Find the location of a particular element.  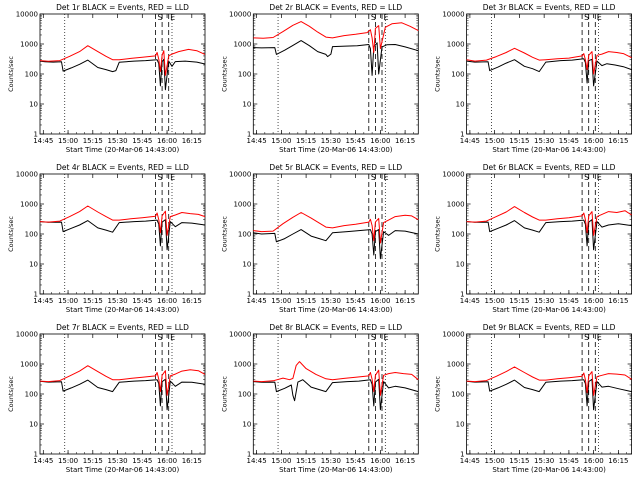

plot-title: Det 8r BLACK = Events, RED = LLD is located at coordinates (335, 327).